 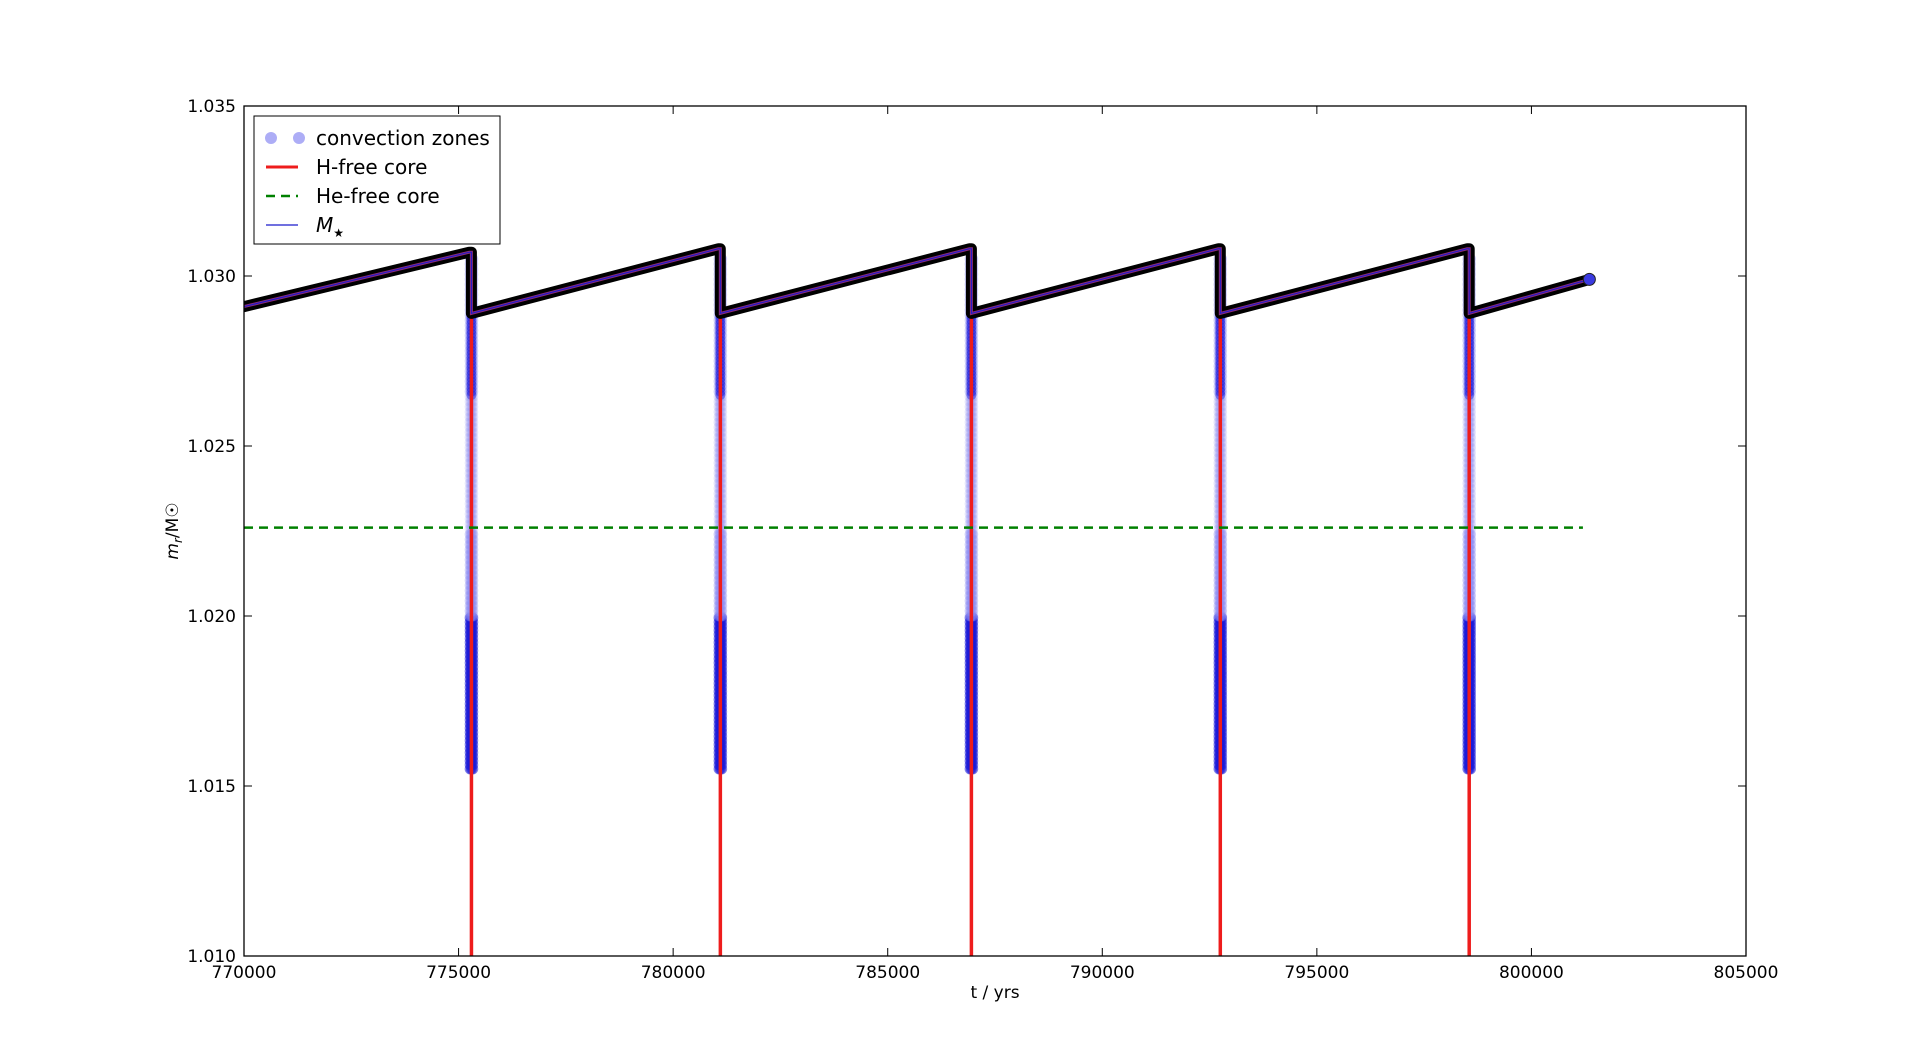 What do you see at coordinates (173, 551) in the screenshot?
I see `y-axis-label-main: m` at bounding box center [173, 551].